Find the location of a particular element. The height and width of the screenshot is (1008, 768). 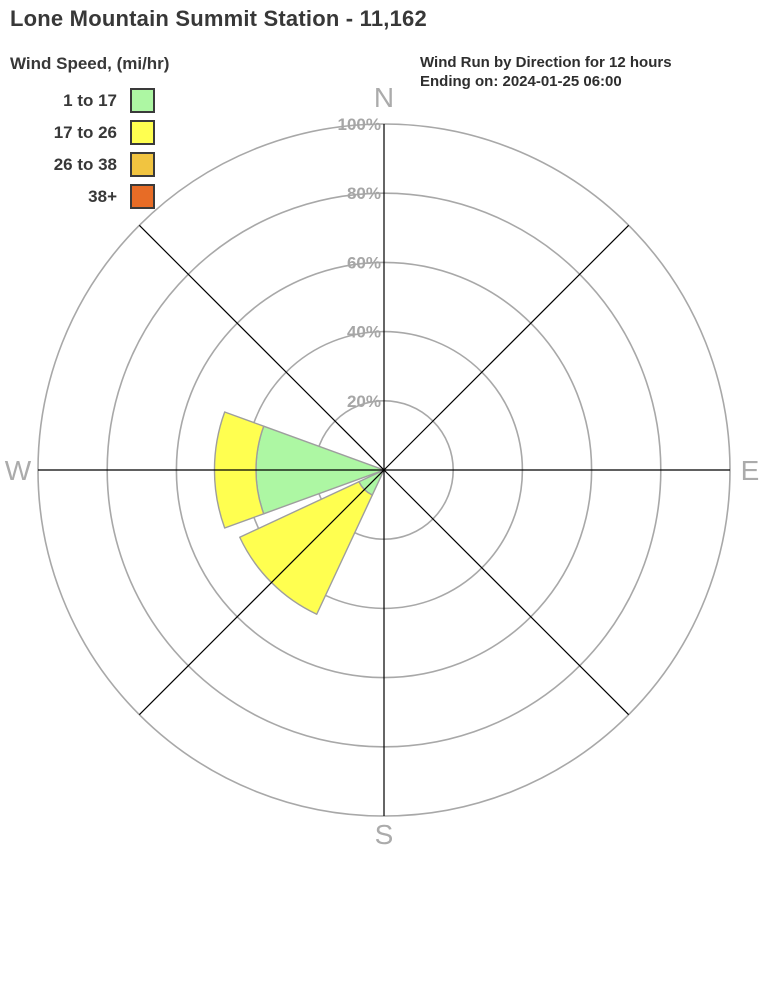

legend-item-label: 38+ is located at coordinates (102, 196).